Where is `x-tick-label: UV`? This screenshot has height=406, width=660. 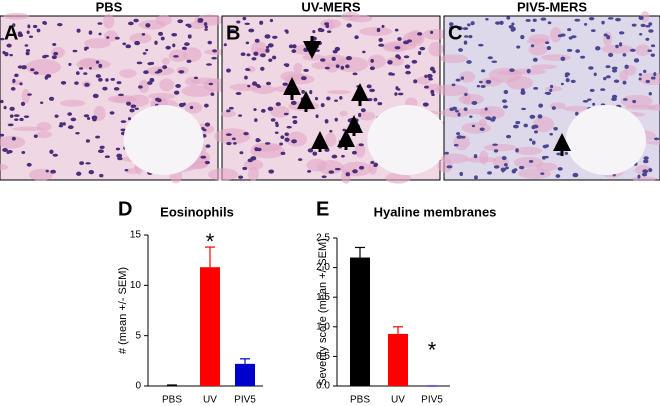
x-tick-label: UV is located at coordinates (210, 400).